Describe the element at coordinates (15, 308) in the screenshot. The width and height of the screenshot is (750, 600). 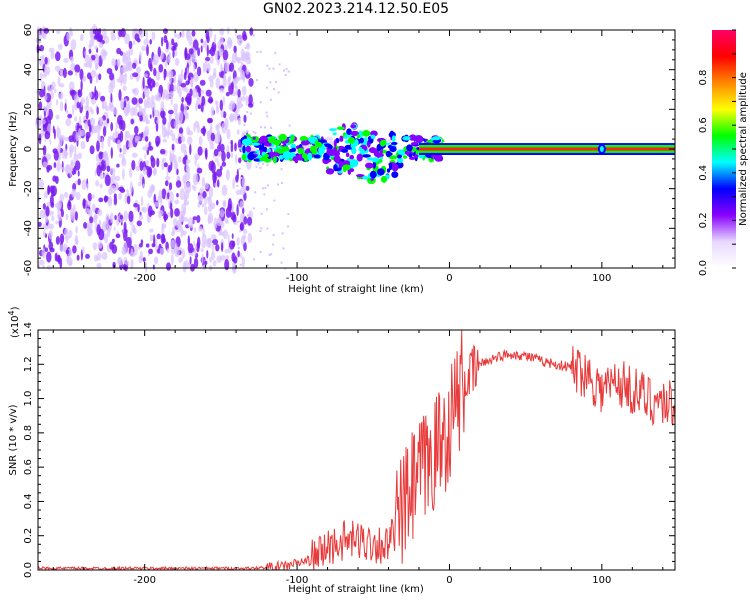
I see `snr-y-multiplier-close: )` at that location.